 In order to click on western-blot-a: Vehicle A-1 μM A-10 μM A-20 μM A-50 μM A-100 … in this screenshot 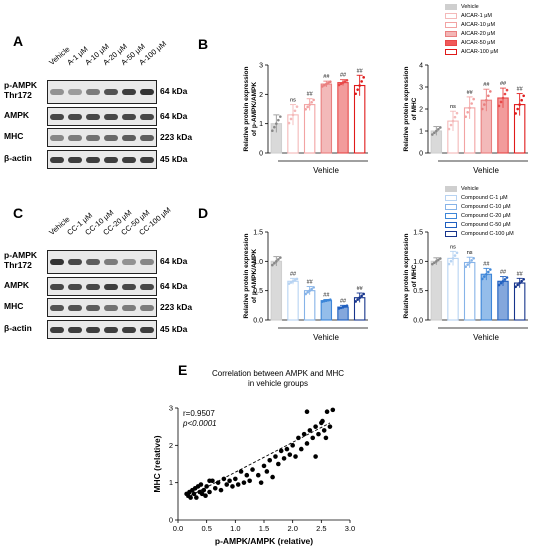, I will do `click(100, 95)`.